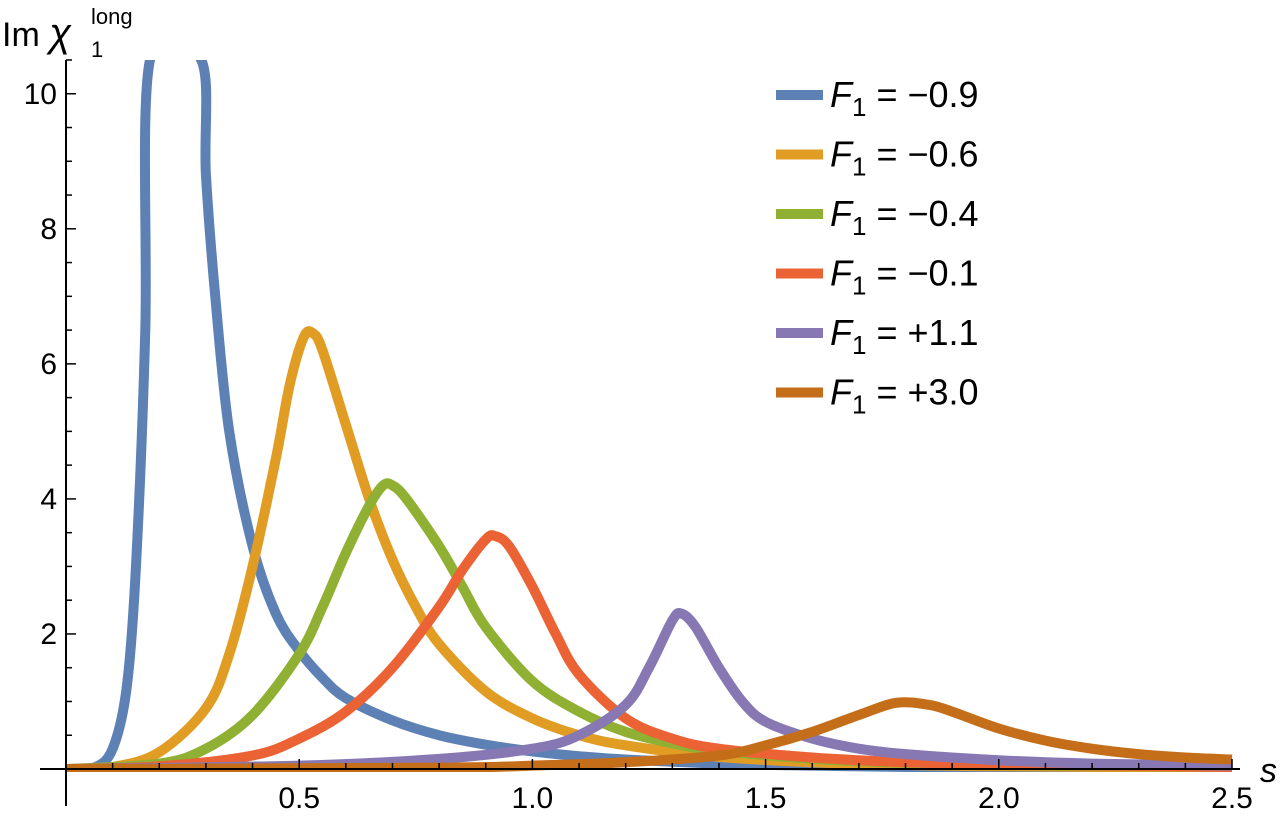 This screenshot has height=818, width=1280. I want to click on legend-item-1: F1 = −0.9, so click(877, 98).